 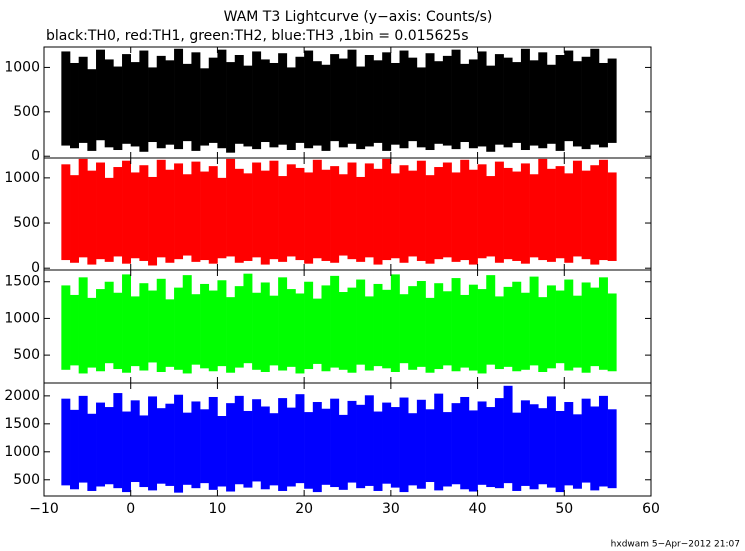 What do you see at coordinates (22, 178) in the screenshot?
I see `y-tick-label: 1000` at bounding box center [22, 178].